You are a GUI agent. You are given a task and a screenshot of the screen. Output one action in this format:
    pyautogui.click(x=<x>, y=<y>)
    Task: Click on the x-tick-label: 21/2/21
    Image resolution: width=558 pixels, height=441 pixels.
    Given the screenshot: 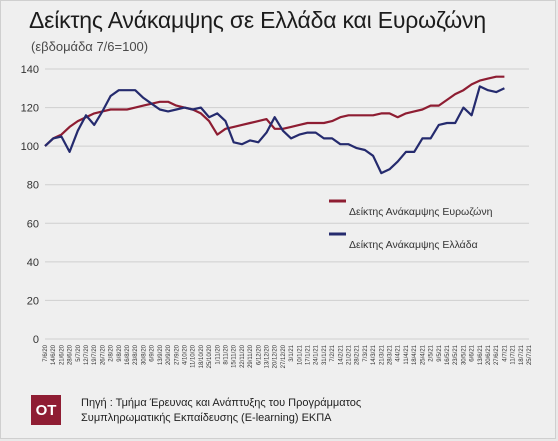 What is the action you would take?
    pyautogui.click(x=350, y=354)
    